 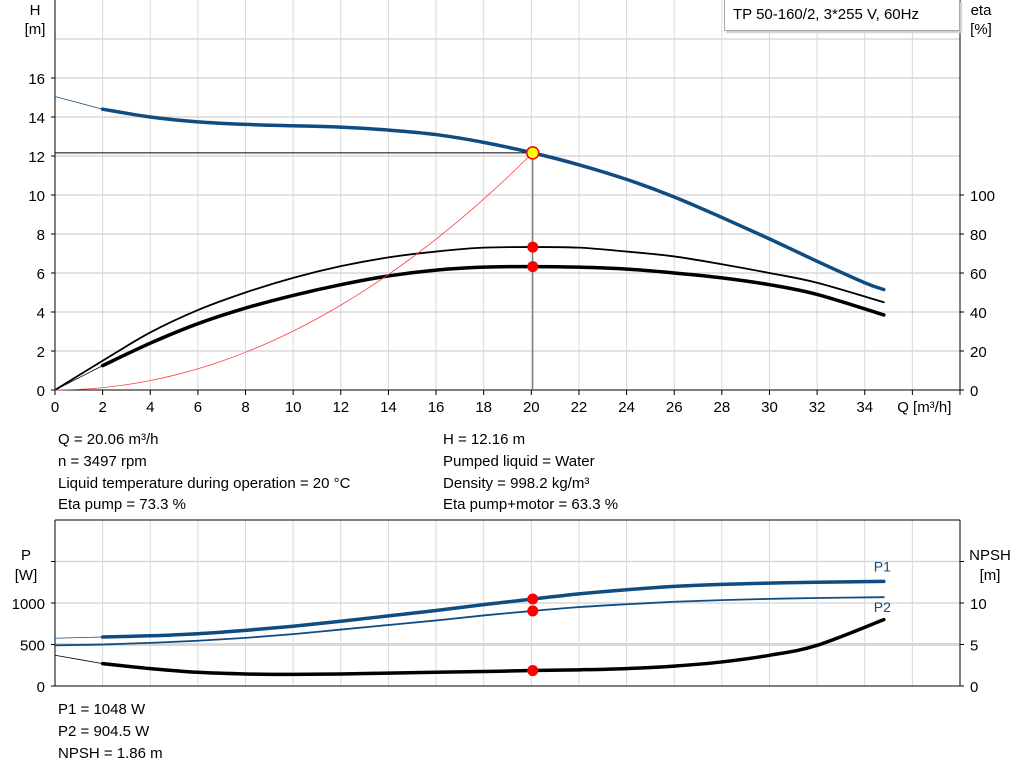 What do you see at coordinates (990, 555) in the screenshot?
I see `y2-axis-label: NPSH` at bounding box center [990, 555].